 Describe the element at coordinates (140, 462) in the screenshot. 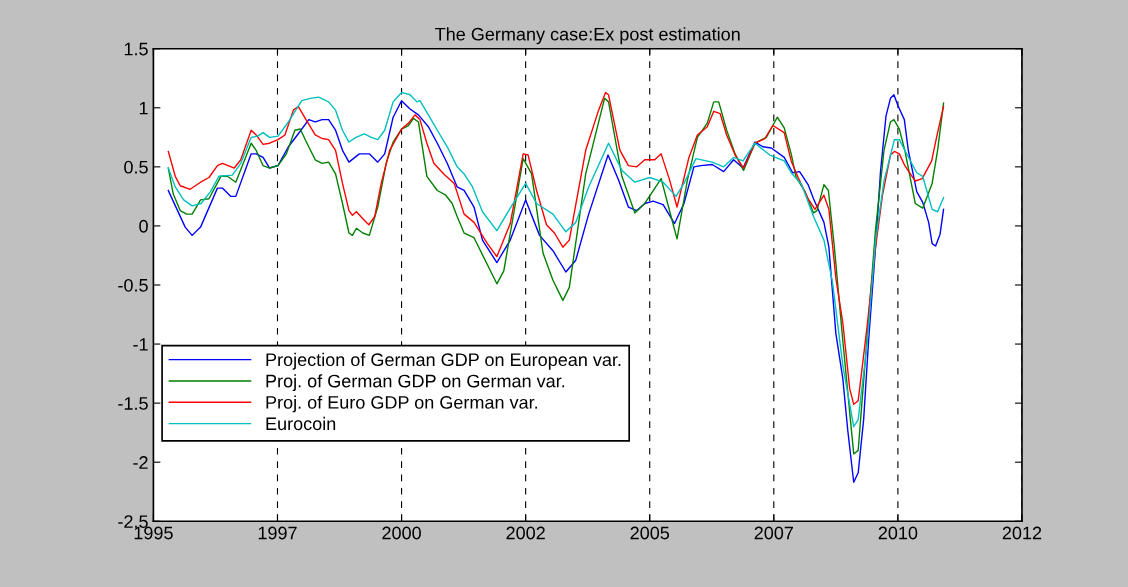

I see `y-tick-label: -2` at that location.